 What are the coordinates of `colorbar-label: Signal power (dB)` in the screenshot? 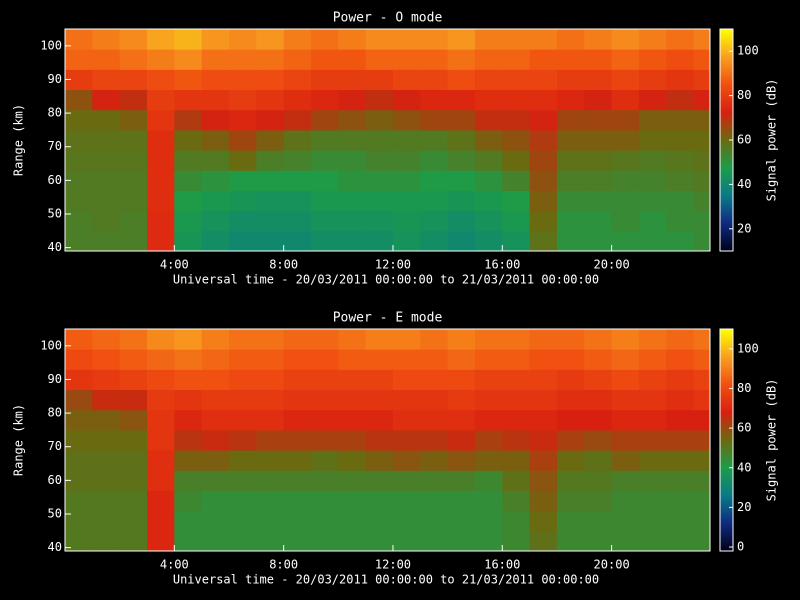 It's located at (772, 140).